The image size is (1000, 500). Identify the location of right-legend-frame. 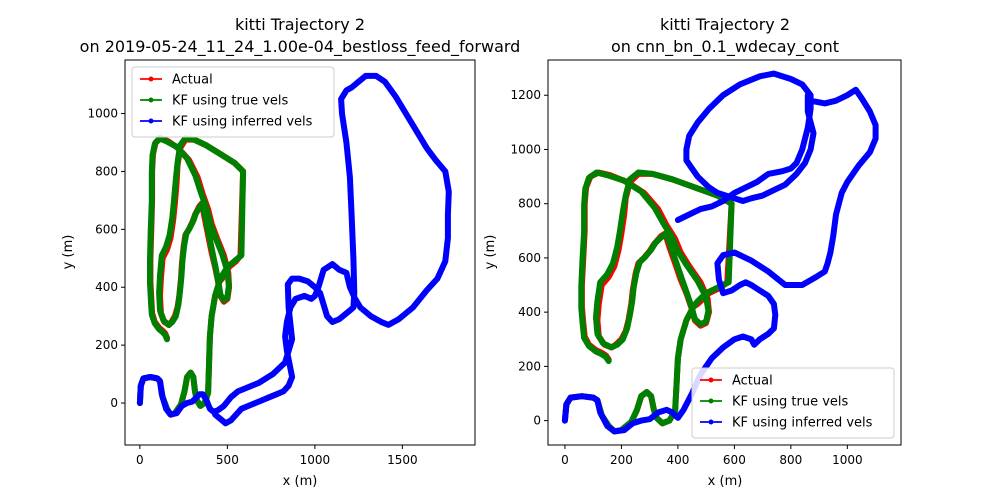
(793, 403).